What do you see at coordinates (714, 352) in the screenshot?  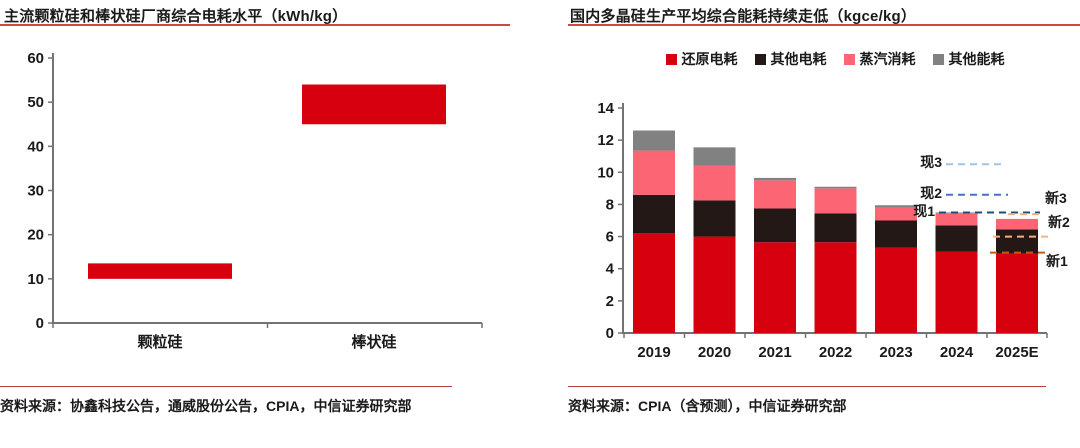 I see `x-category-label: 2020` at bounding box center [714, 352].